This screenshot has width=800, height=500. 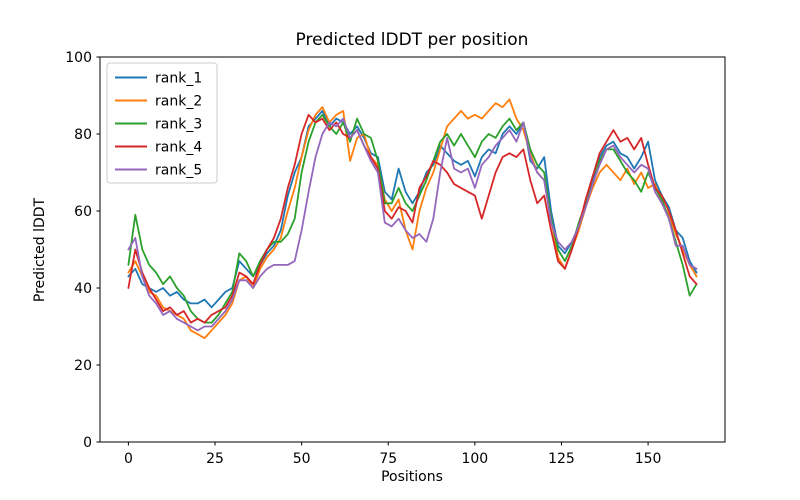 What do you see at coordinates (178, 79) in the screenshot?
I see `legend-label-rank_1: rank_1` at bounding box center [178, 79].